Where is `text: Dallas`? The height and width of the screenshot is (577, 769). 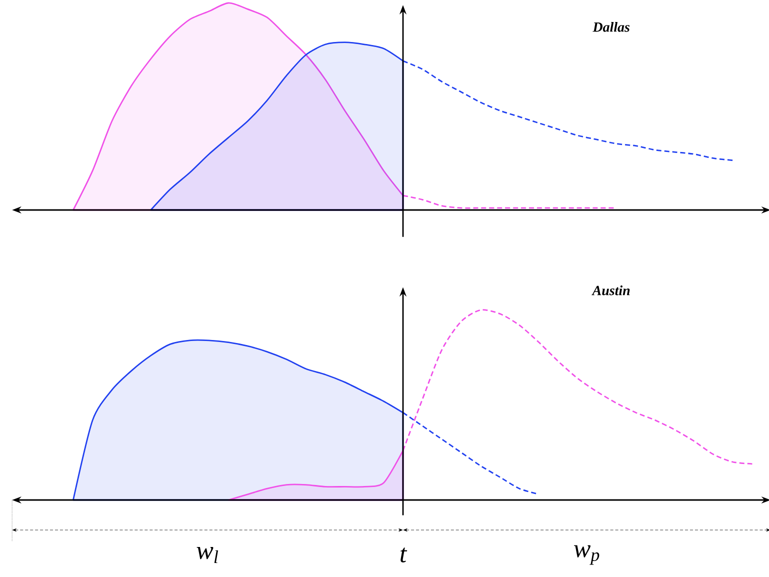 text: Dallas is located at coordinates (611, 27).